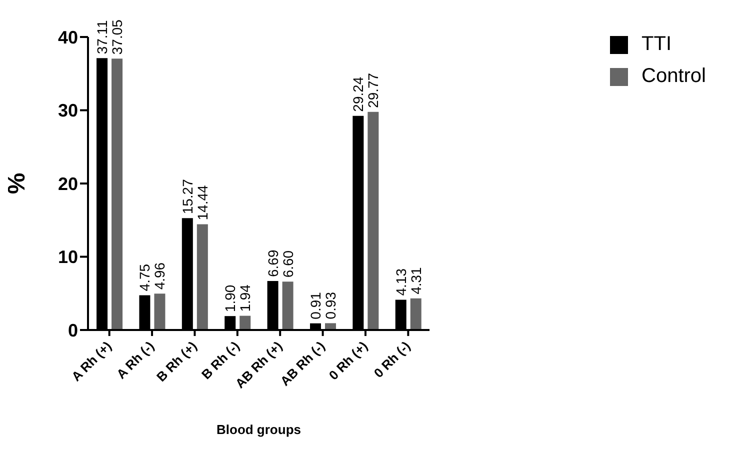  What do you see at coordinates (202, 202) in the screenshot?
I see `data-label: 14.44` at bounding box center [202, 202].